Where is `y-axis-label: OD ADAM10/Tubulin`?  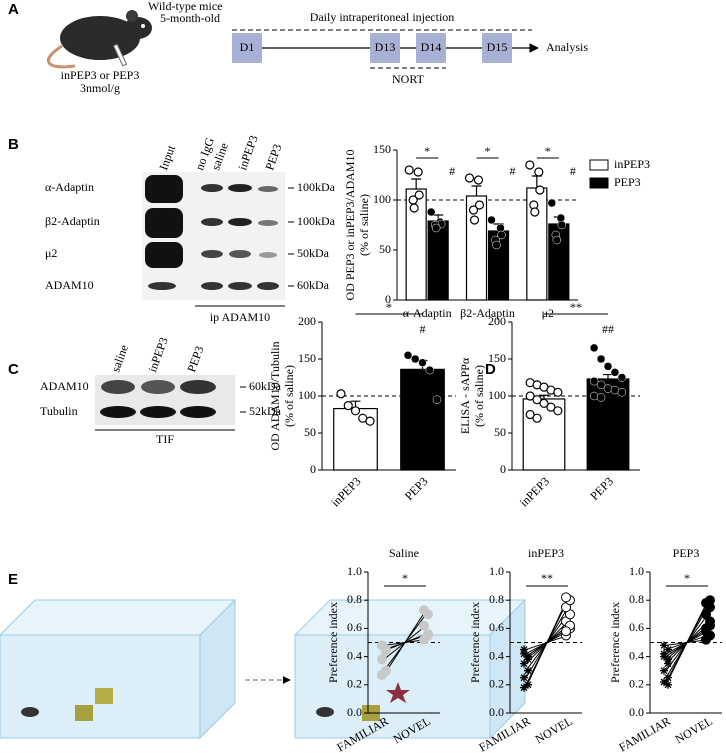
y-axis-label: OD ADAM10/Tubulin is located at coordinates (275, 395).